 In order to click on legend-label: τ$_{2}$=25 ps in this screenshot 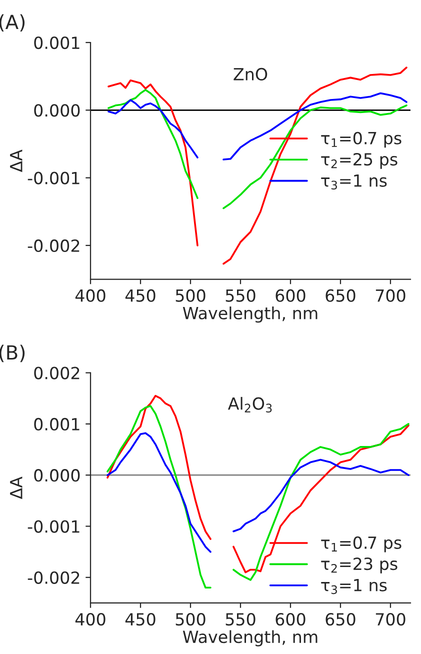, I will do `click(359, 160)`.